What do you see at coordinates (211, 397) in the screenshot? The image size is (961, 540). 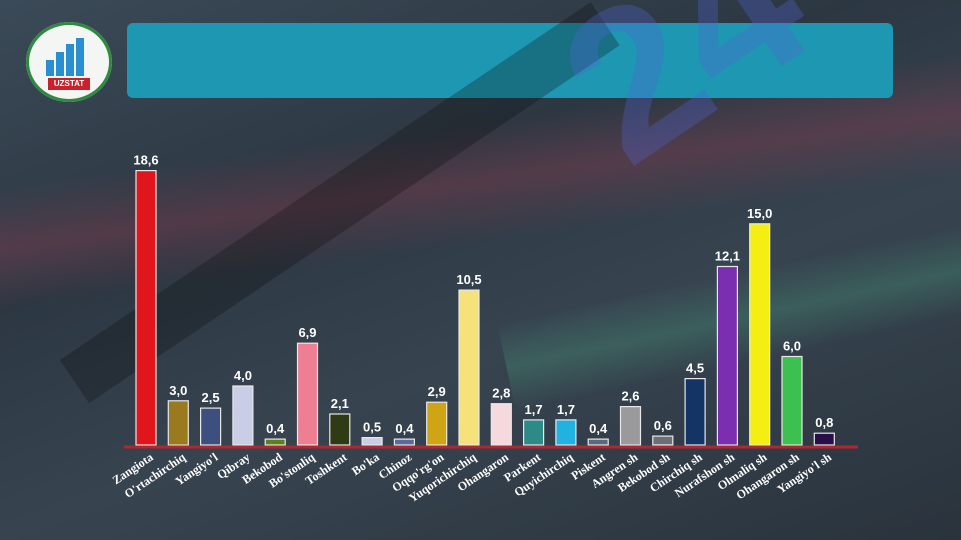 I see `value-label-3: 2,5` at bounding box center [211, 397].